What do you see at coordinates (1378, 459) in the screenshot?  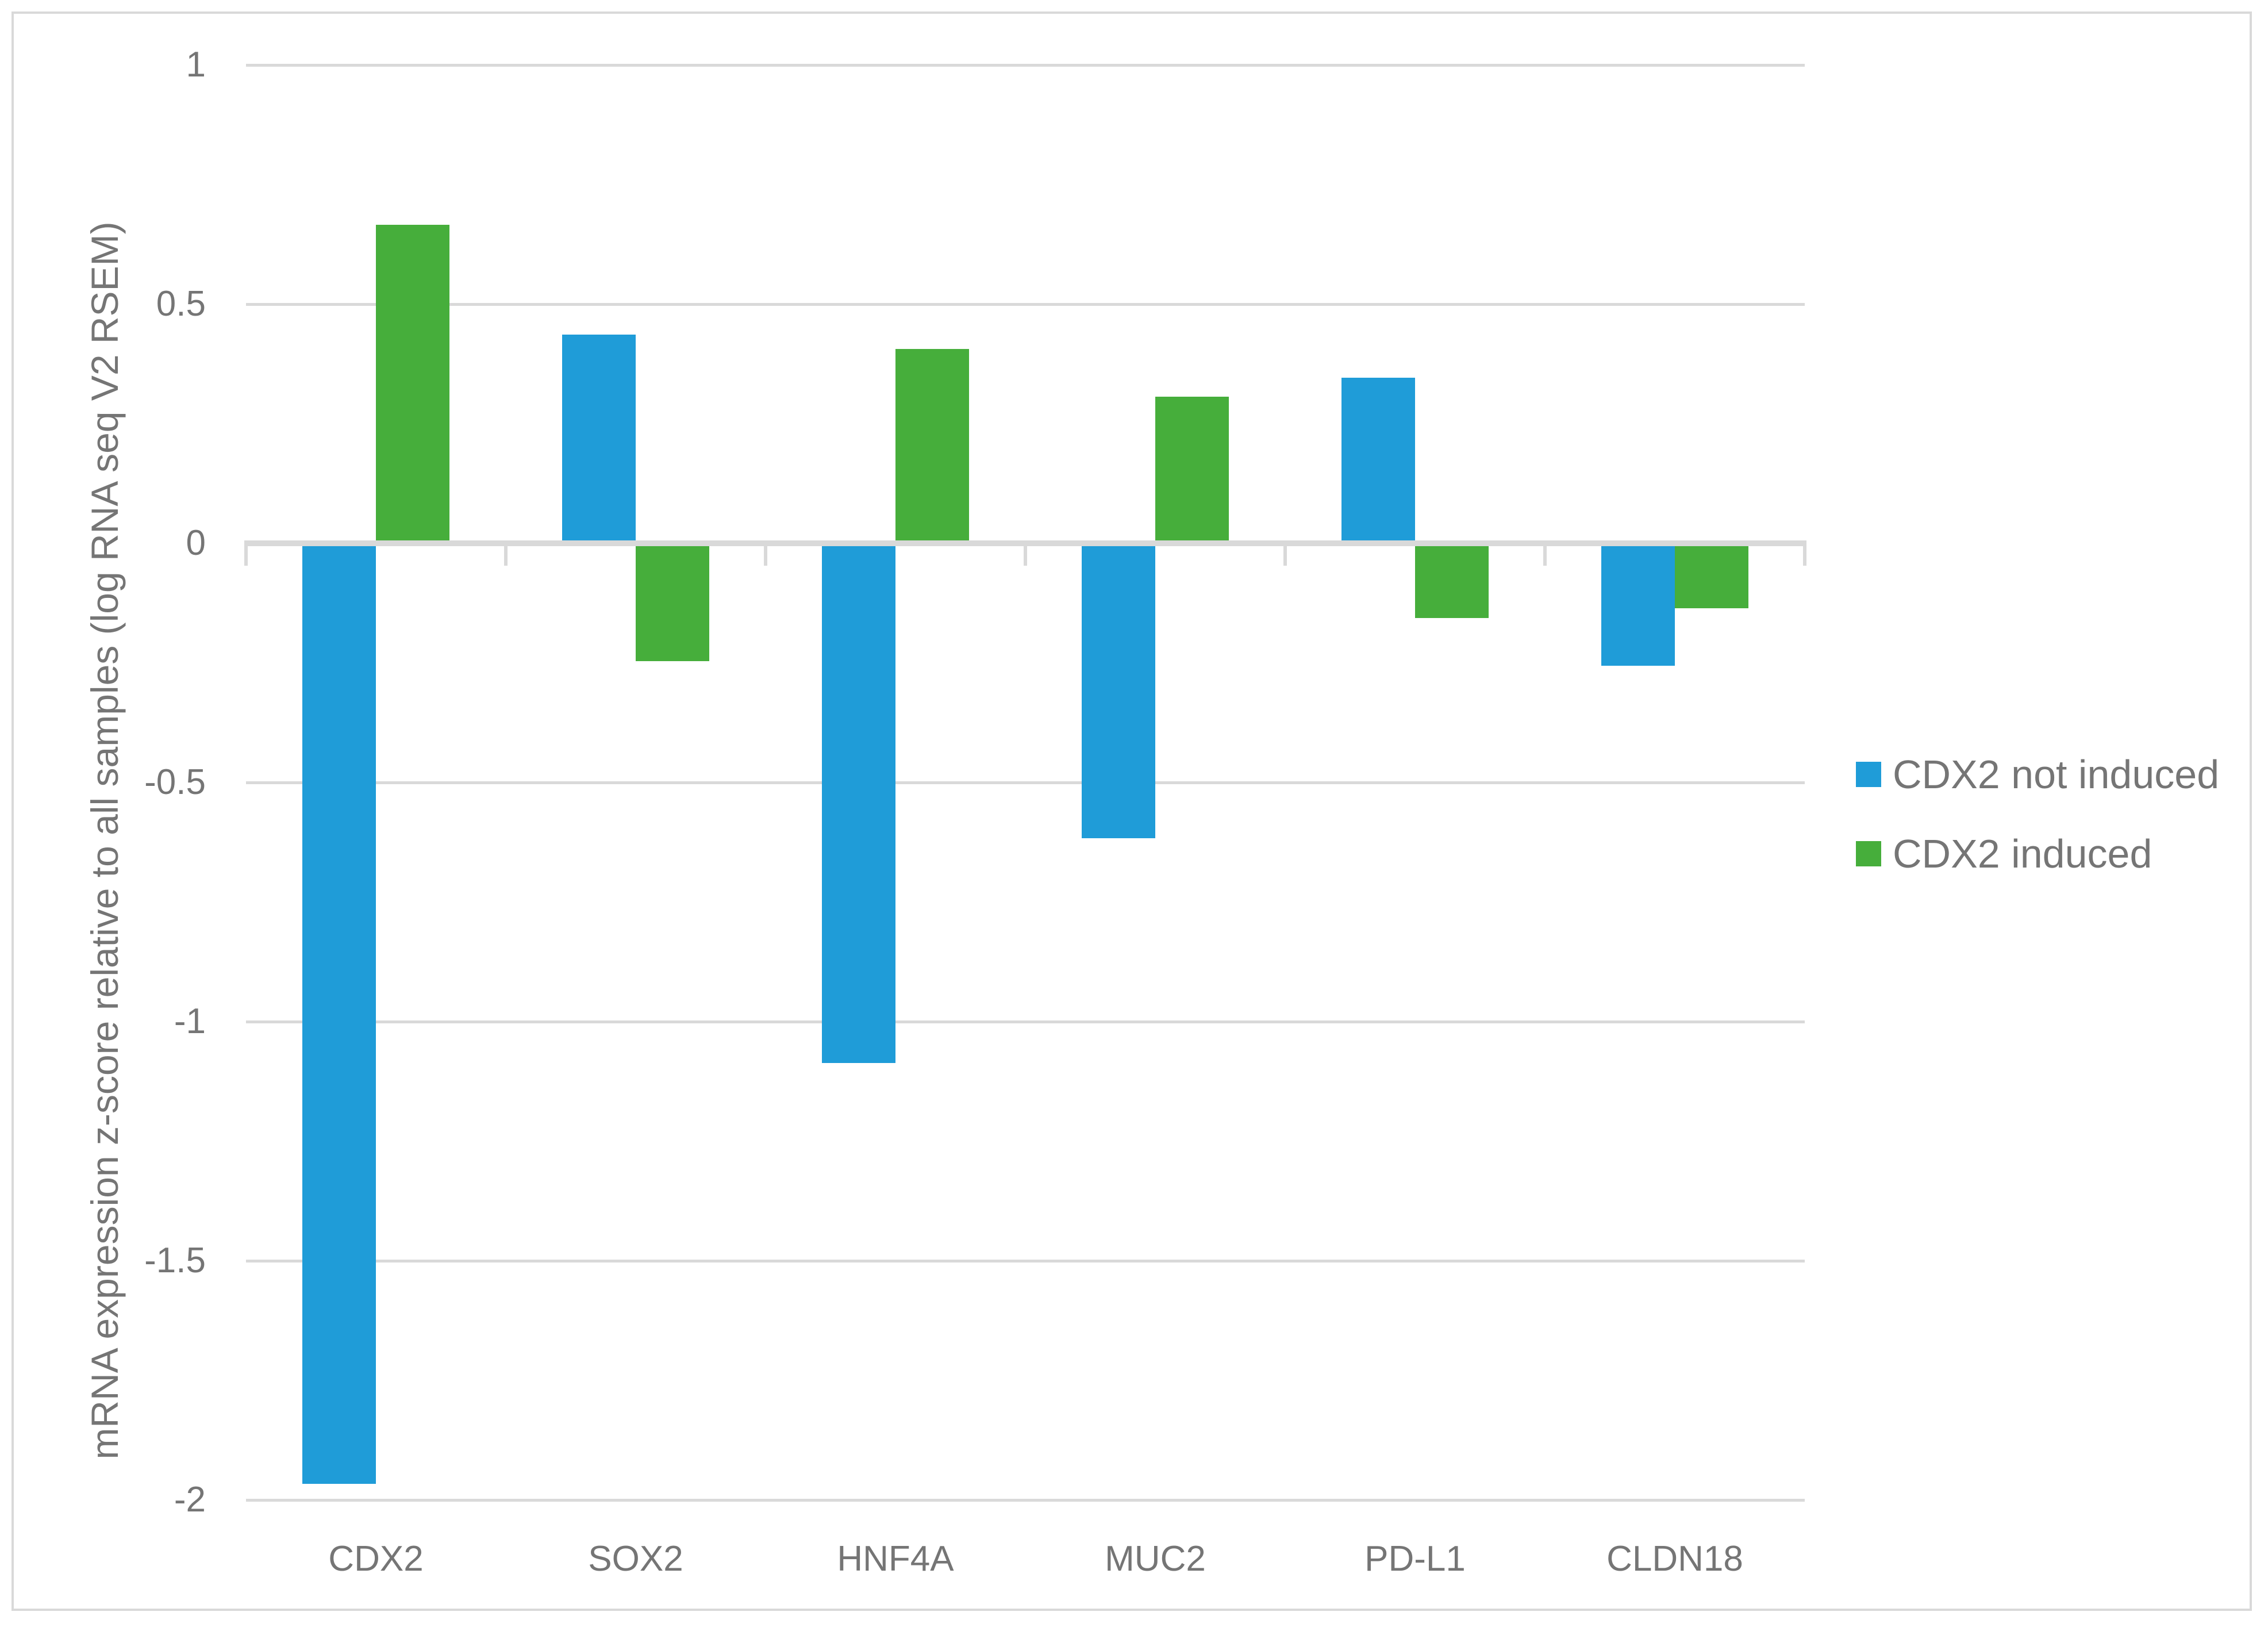 I see `bar-pd-l1-cdx2-not-induced` at bounding box center [1378, 459].